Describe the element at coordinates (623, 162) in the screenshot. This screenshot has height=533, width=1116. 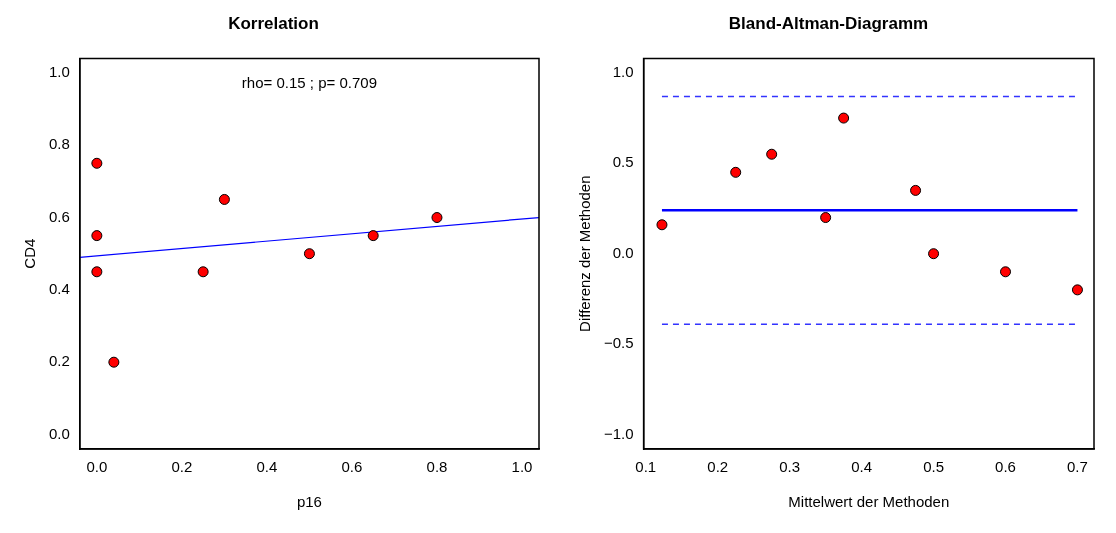
I see `y-tick-label: 0.5` at that location.